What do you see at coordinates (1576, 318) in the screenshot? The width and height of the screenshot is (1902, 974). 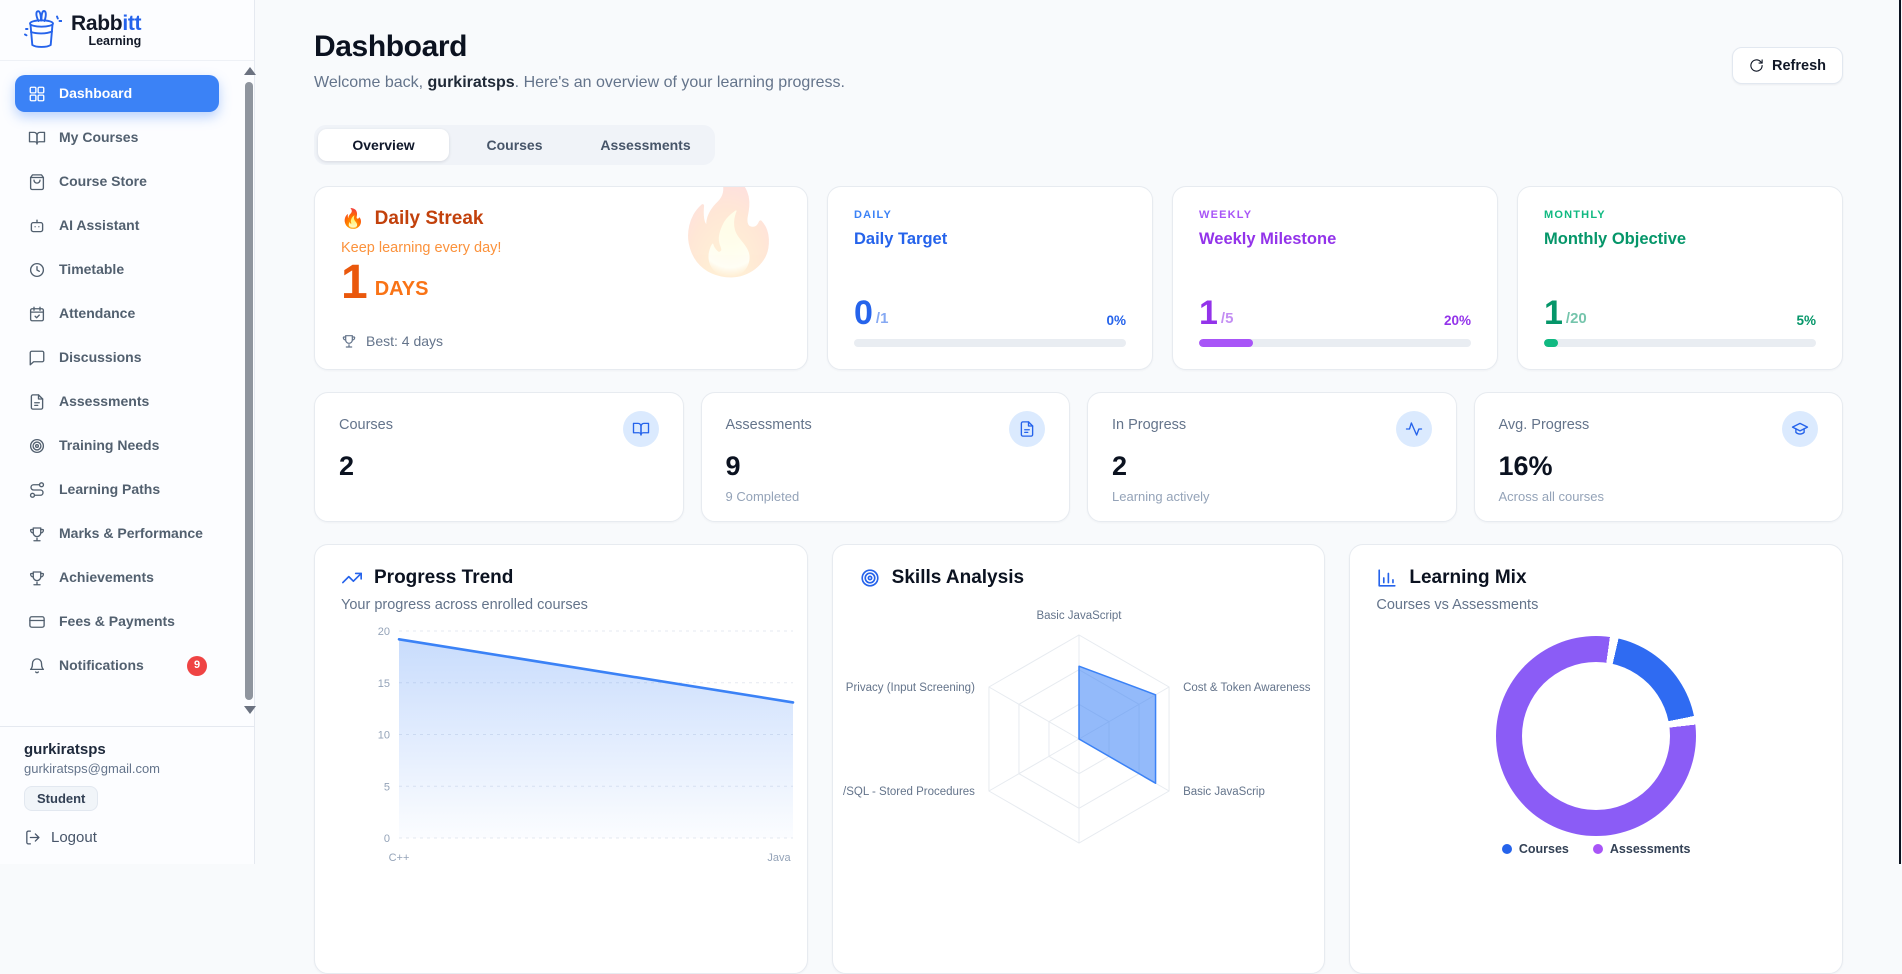 I see `goal-total: /20` at bounding box center [1576, 318].